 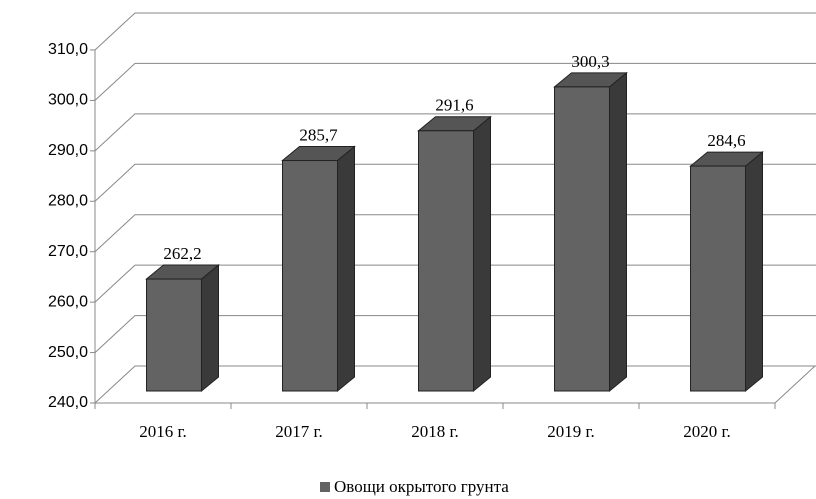 What do you see at coordinates (454, 105) in the screenshot?
I see `value-label: 291,6` at bounding box center [454, 105].